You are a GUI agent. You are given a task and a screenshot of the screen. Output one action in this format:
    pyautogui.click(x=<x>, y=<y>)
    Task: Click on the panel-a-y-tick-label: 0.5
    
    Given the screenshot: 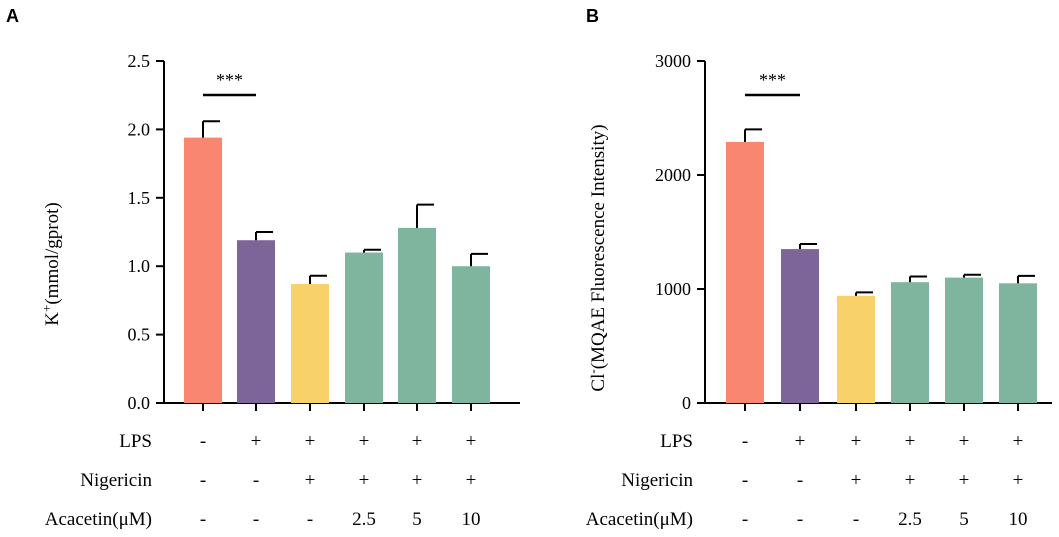 What is the action you would take?
    pyautogui.click(x=139, y=335)
    